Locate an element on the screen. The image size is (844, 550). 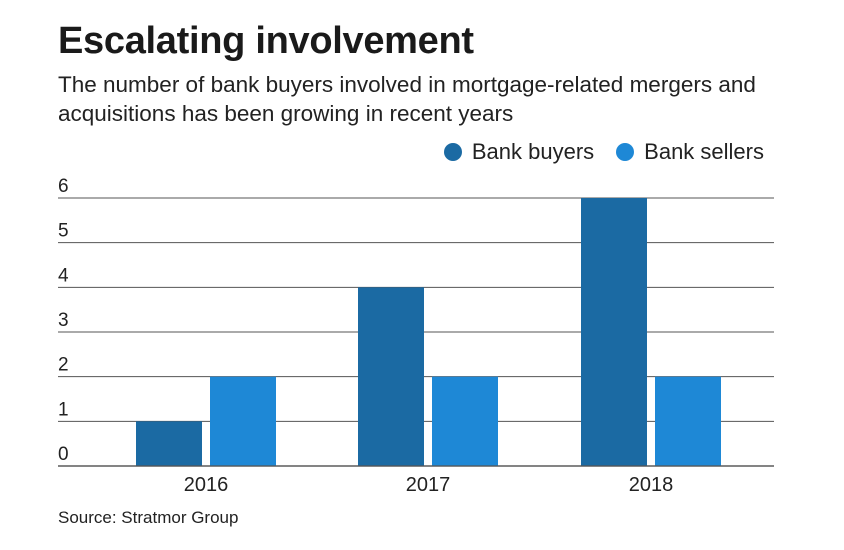
x-tick-label-2016: 2016 is located at coordinates (206, 485).